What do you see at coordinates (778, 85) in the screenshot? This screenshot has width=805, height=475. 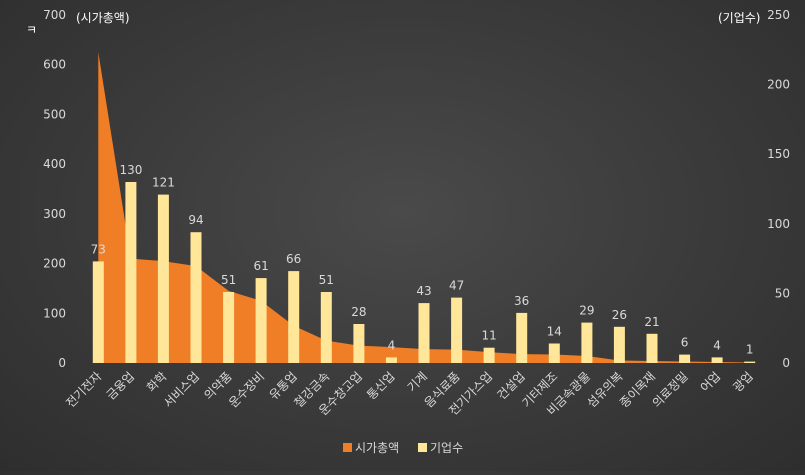 I see `y-right-tick: 200` at bounding box center [778, 85].